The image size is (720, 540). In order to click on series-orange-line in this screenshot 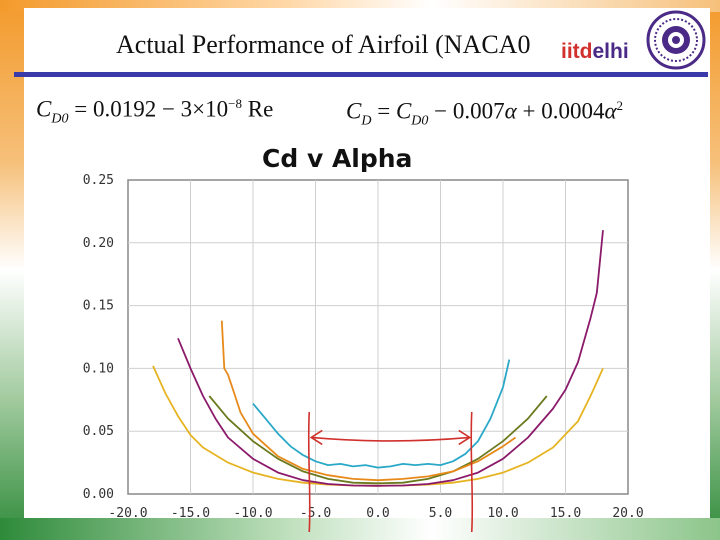, I will do `click(368, 401)`.